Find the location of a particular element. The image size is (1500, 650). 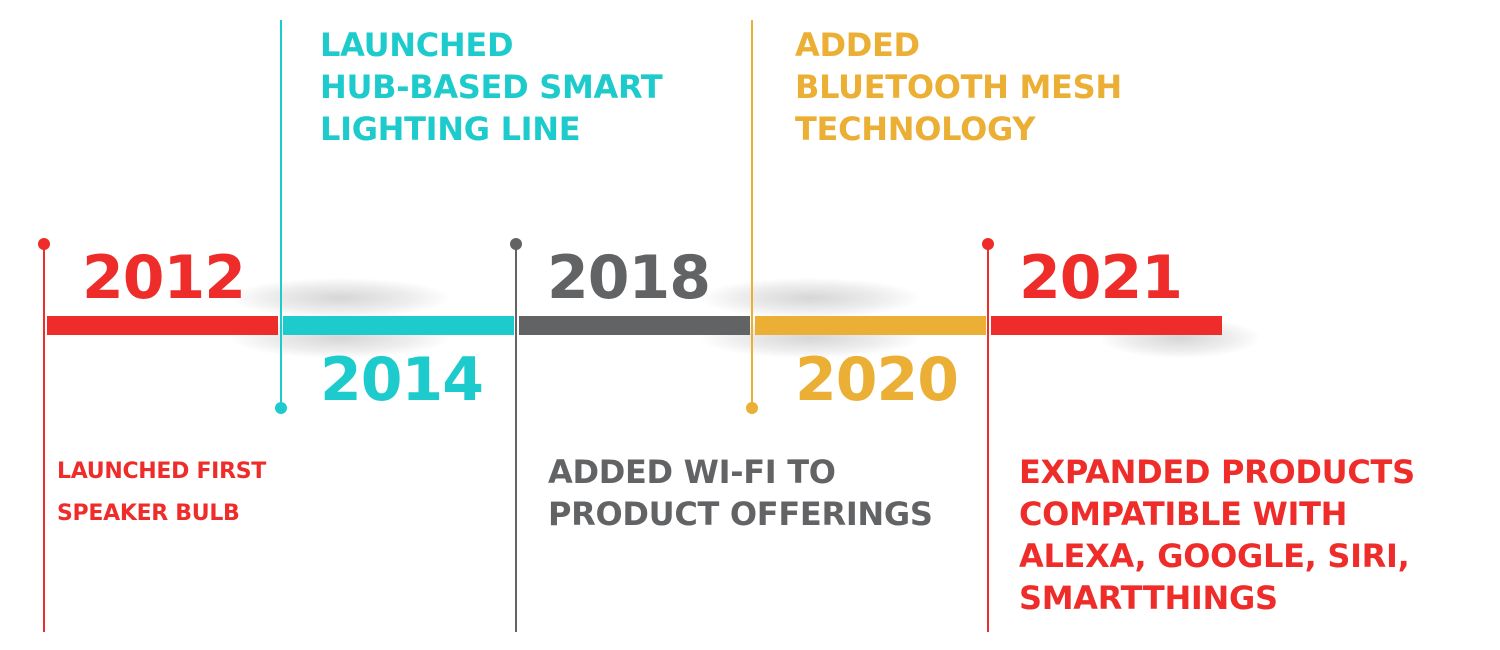

milestone-description-2014: LAUNCHED HUB-BASED SMART LIGHTING LINE is located at coordinates (491, 87).